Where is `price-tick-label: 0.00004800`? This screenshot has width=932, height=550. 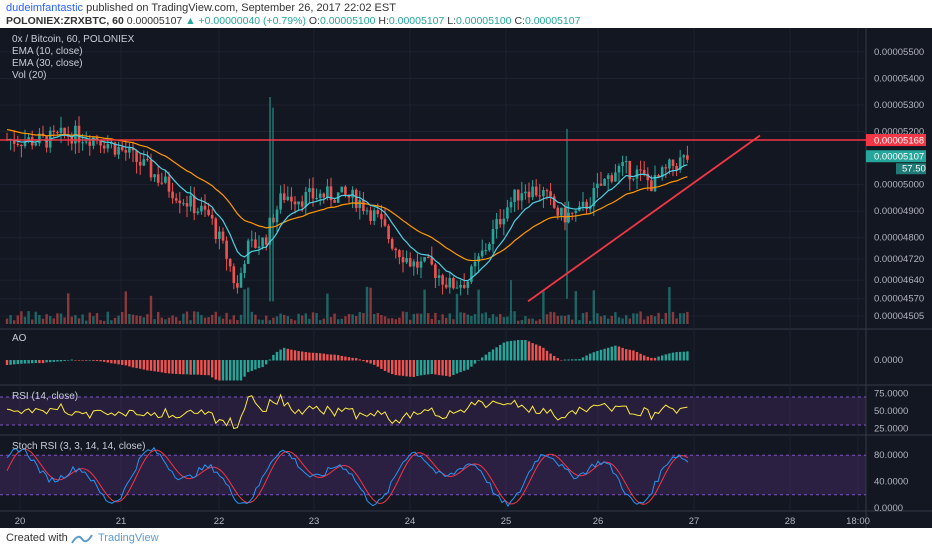 price-tick-label: 0.00004800 is located at coordinates (899, 238).